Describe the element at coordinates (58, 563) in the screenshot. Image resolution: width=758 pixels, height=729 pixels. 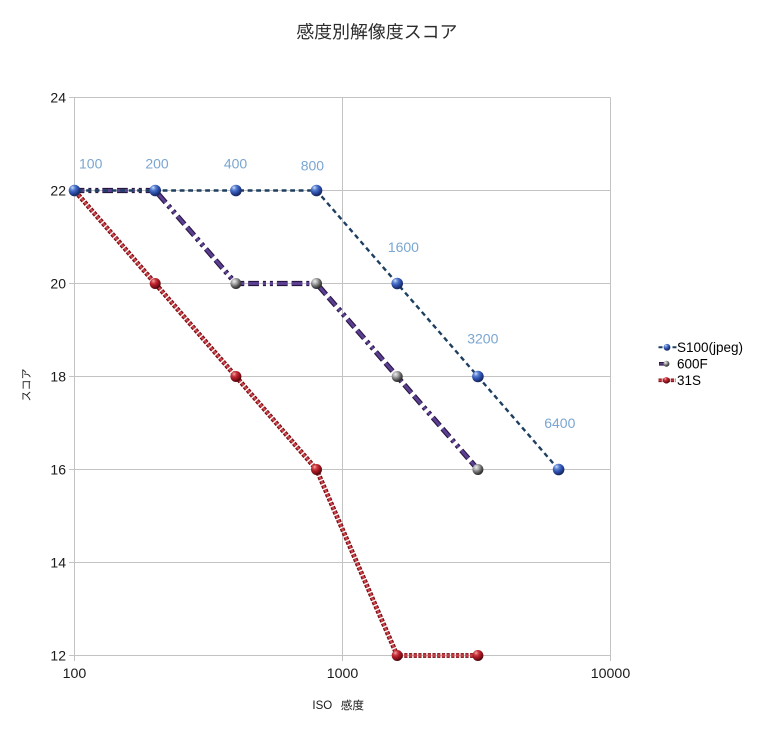
I see `svg-text: 14` at that location.